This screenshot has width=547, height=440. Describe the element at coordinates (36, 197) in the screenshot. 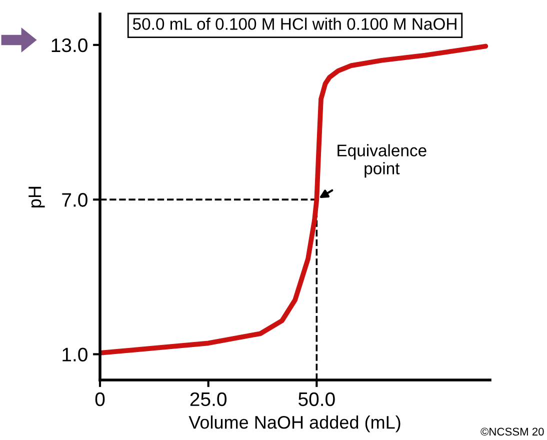

I see `y-axis-title: pH` at that location.